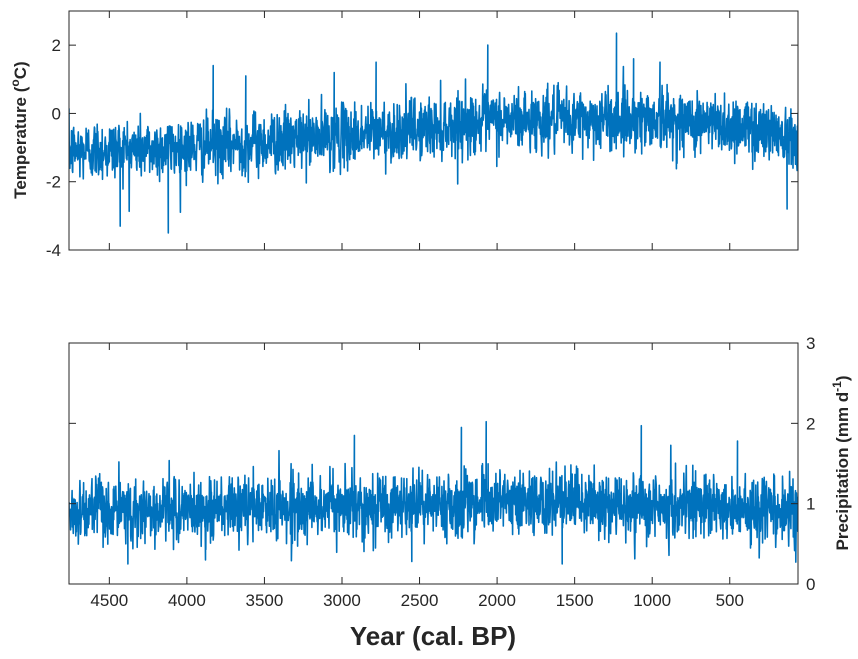 The height and width of the screenshot is (659, 858). What do you see at coordinates (342, 600) in the screenshot?
I see `x-tick-label: 3000` at bounding box center [342, 600].